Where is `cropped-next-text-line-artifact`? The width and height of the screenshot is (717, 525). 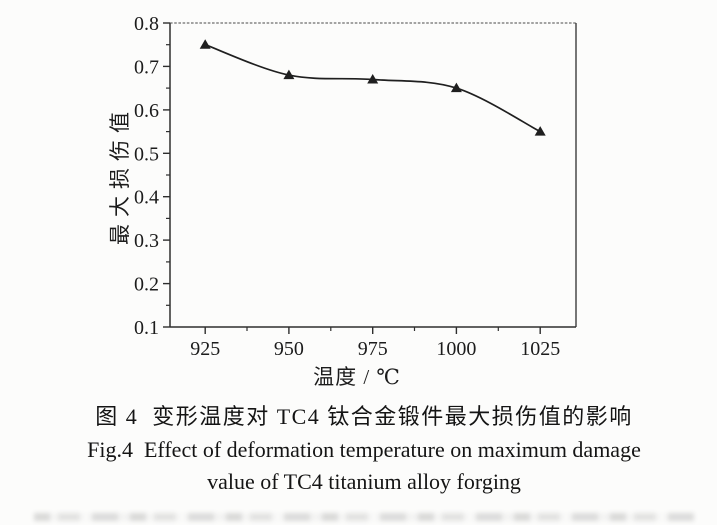 cropped-next-text-line-artifact is located at coordinates (364, 517).